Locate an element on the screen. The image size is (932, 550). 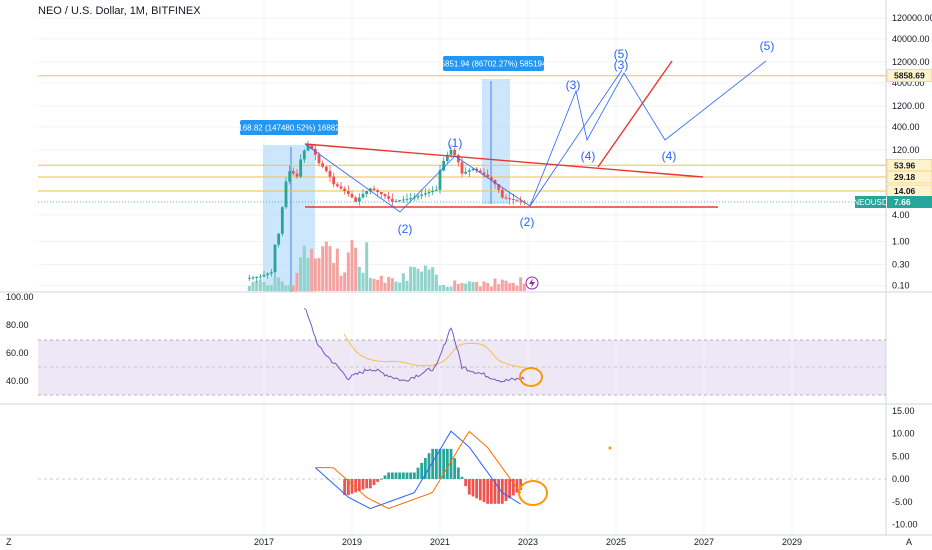
measure-label-1-bg is located at coordinates (289, 127).